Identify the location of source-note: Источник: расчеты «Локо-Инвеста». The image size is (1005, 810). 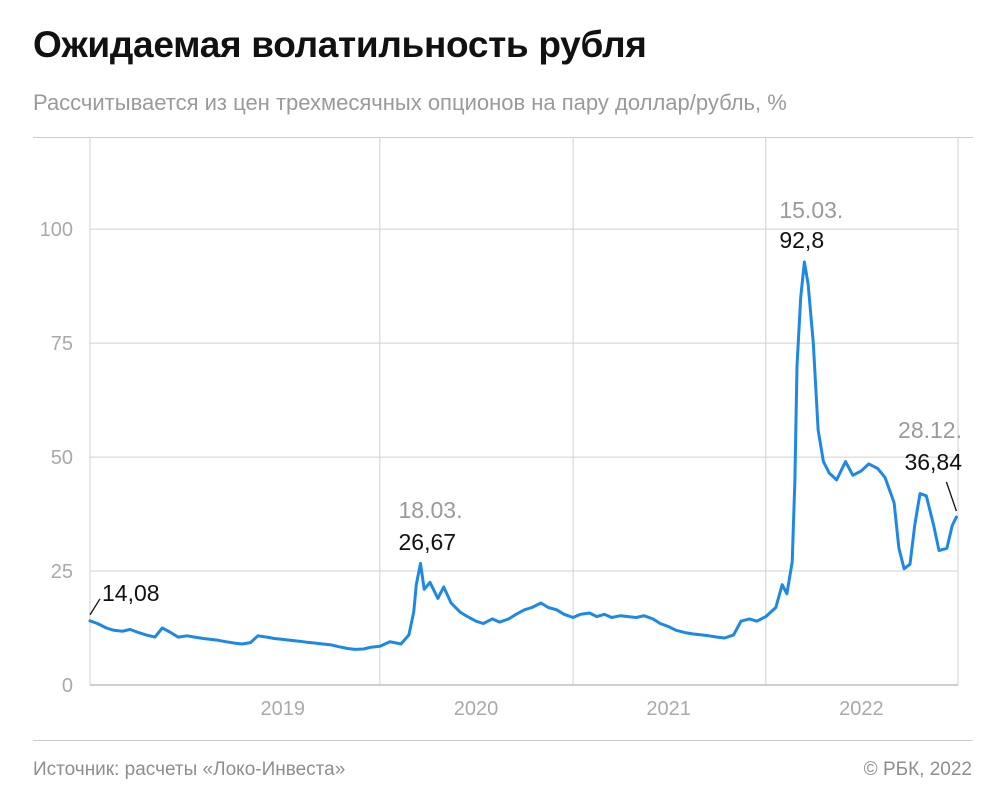
(189, 769).